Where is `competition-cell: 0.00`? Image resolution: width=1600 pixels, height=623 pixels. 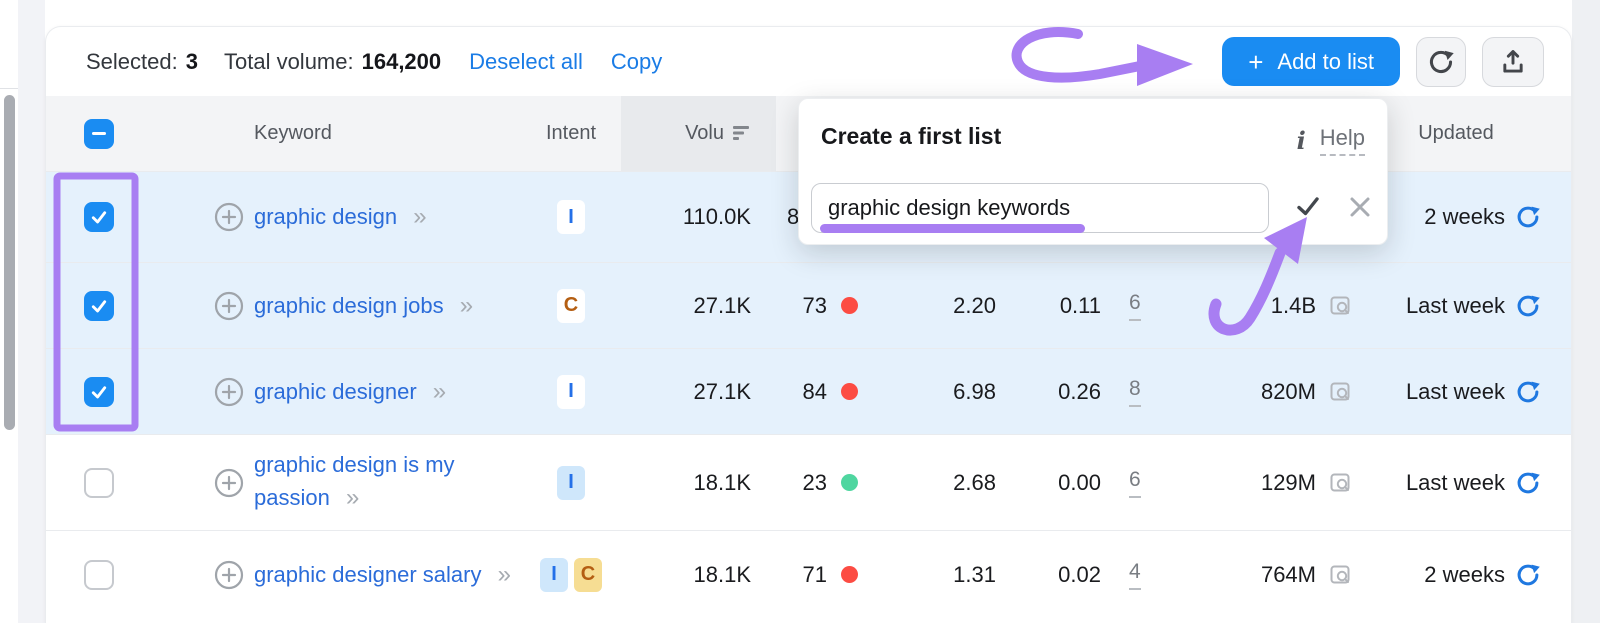
competition-cell: 0.00 is located at coordinates (1079, 482).